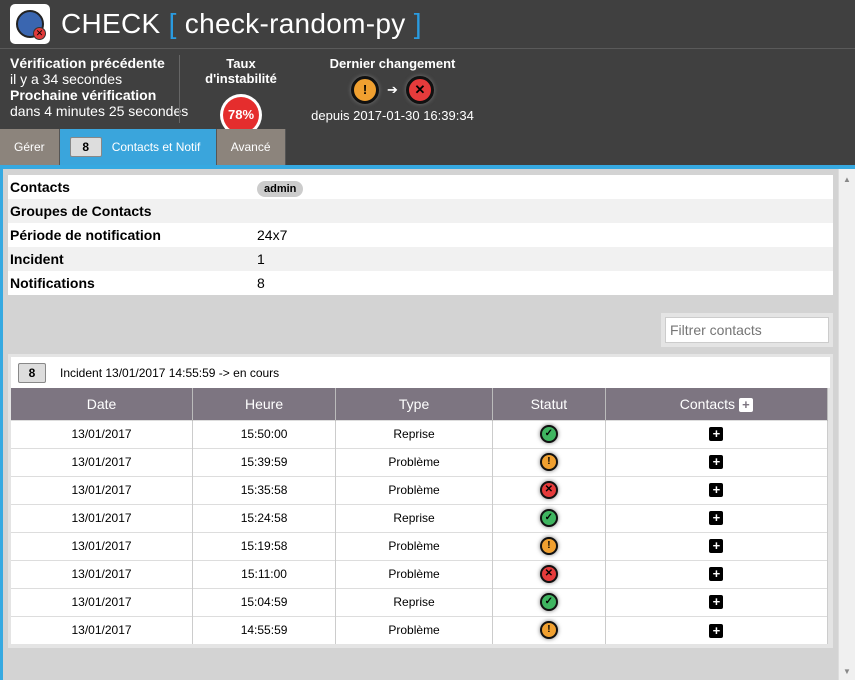  What do you see at coordinates (846, 424) in the screenshot?
I see `scrollbar: ▲ ▼` at bounding box center [846, 424].